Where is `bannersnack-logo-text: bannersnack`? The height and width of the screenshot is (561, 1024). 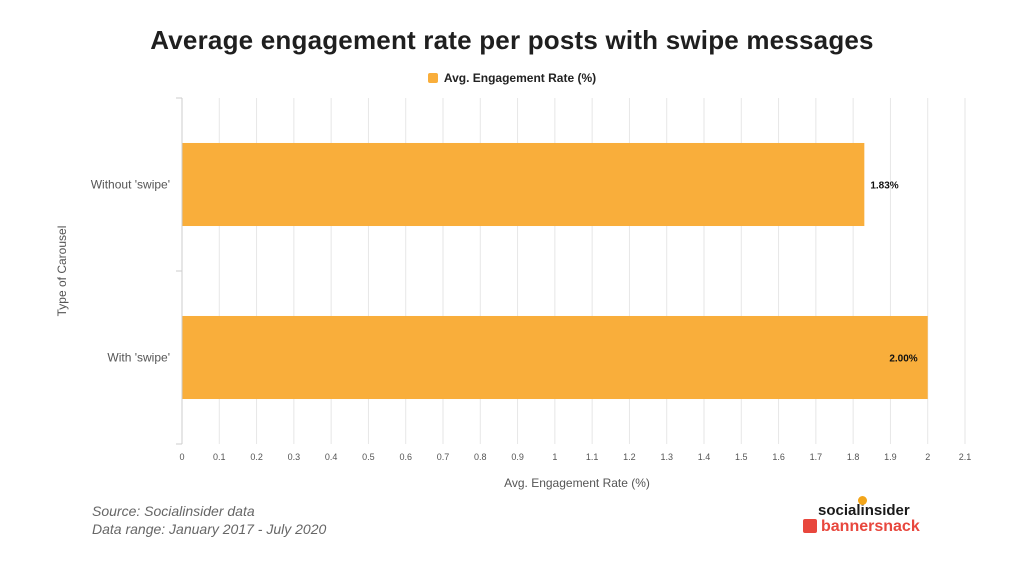 bannersnack-logo-text: bannersnack is located at coordinates (870, 526).